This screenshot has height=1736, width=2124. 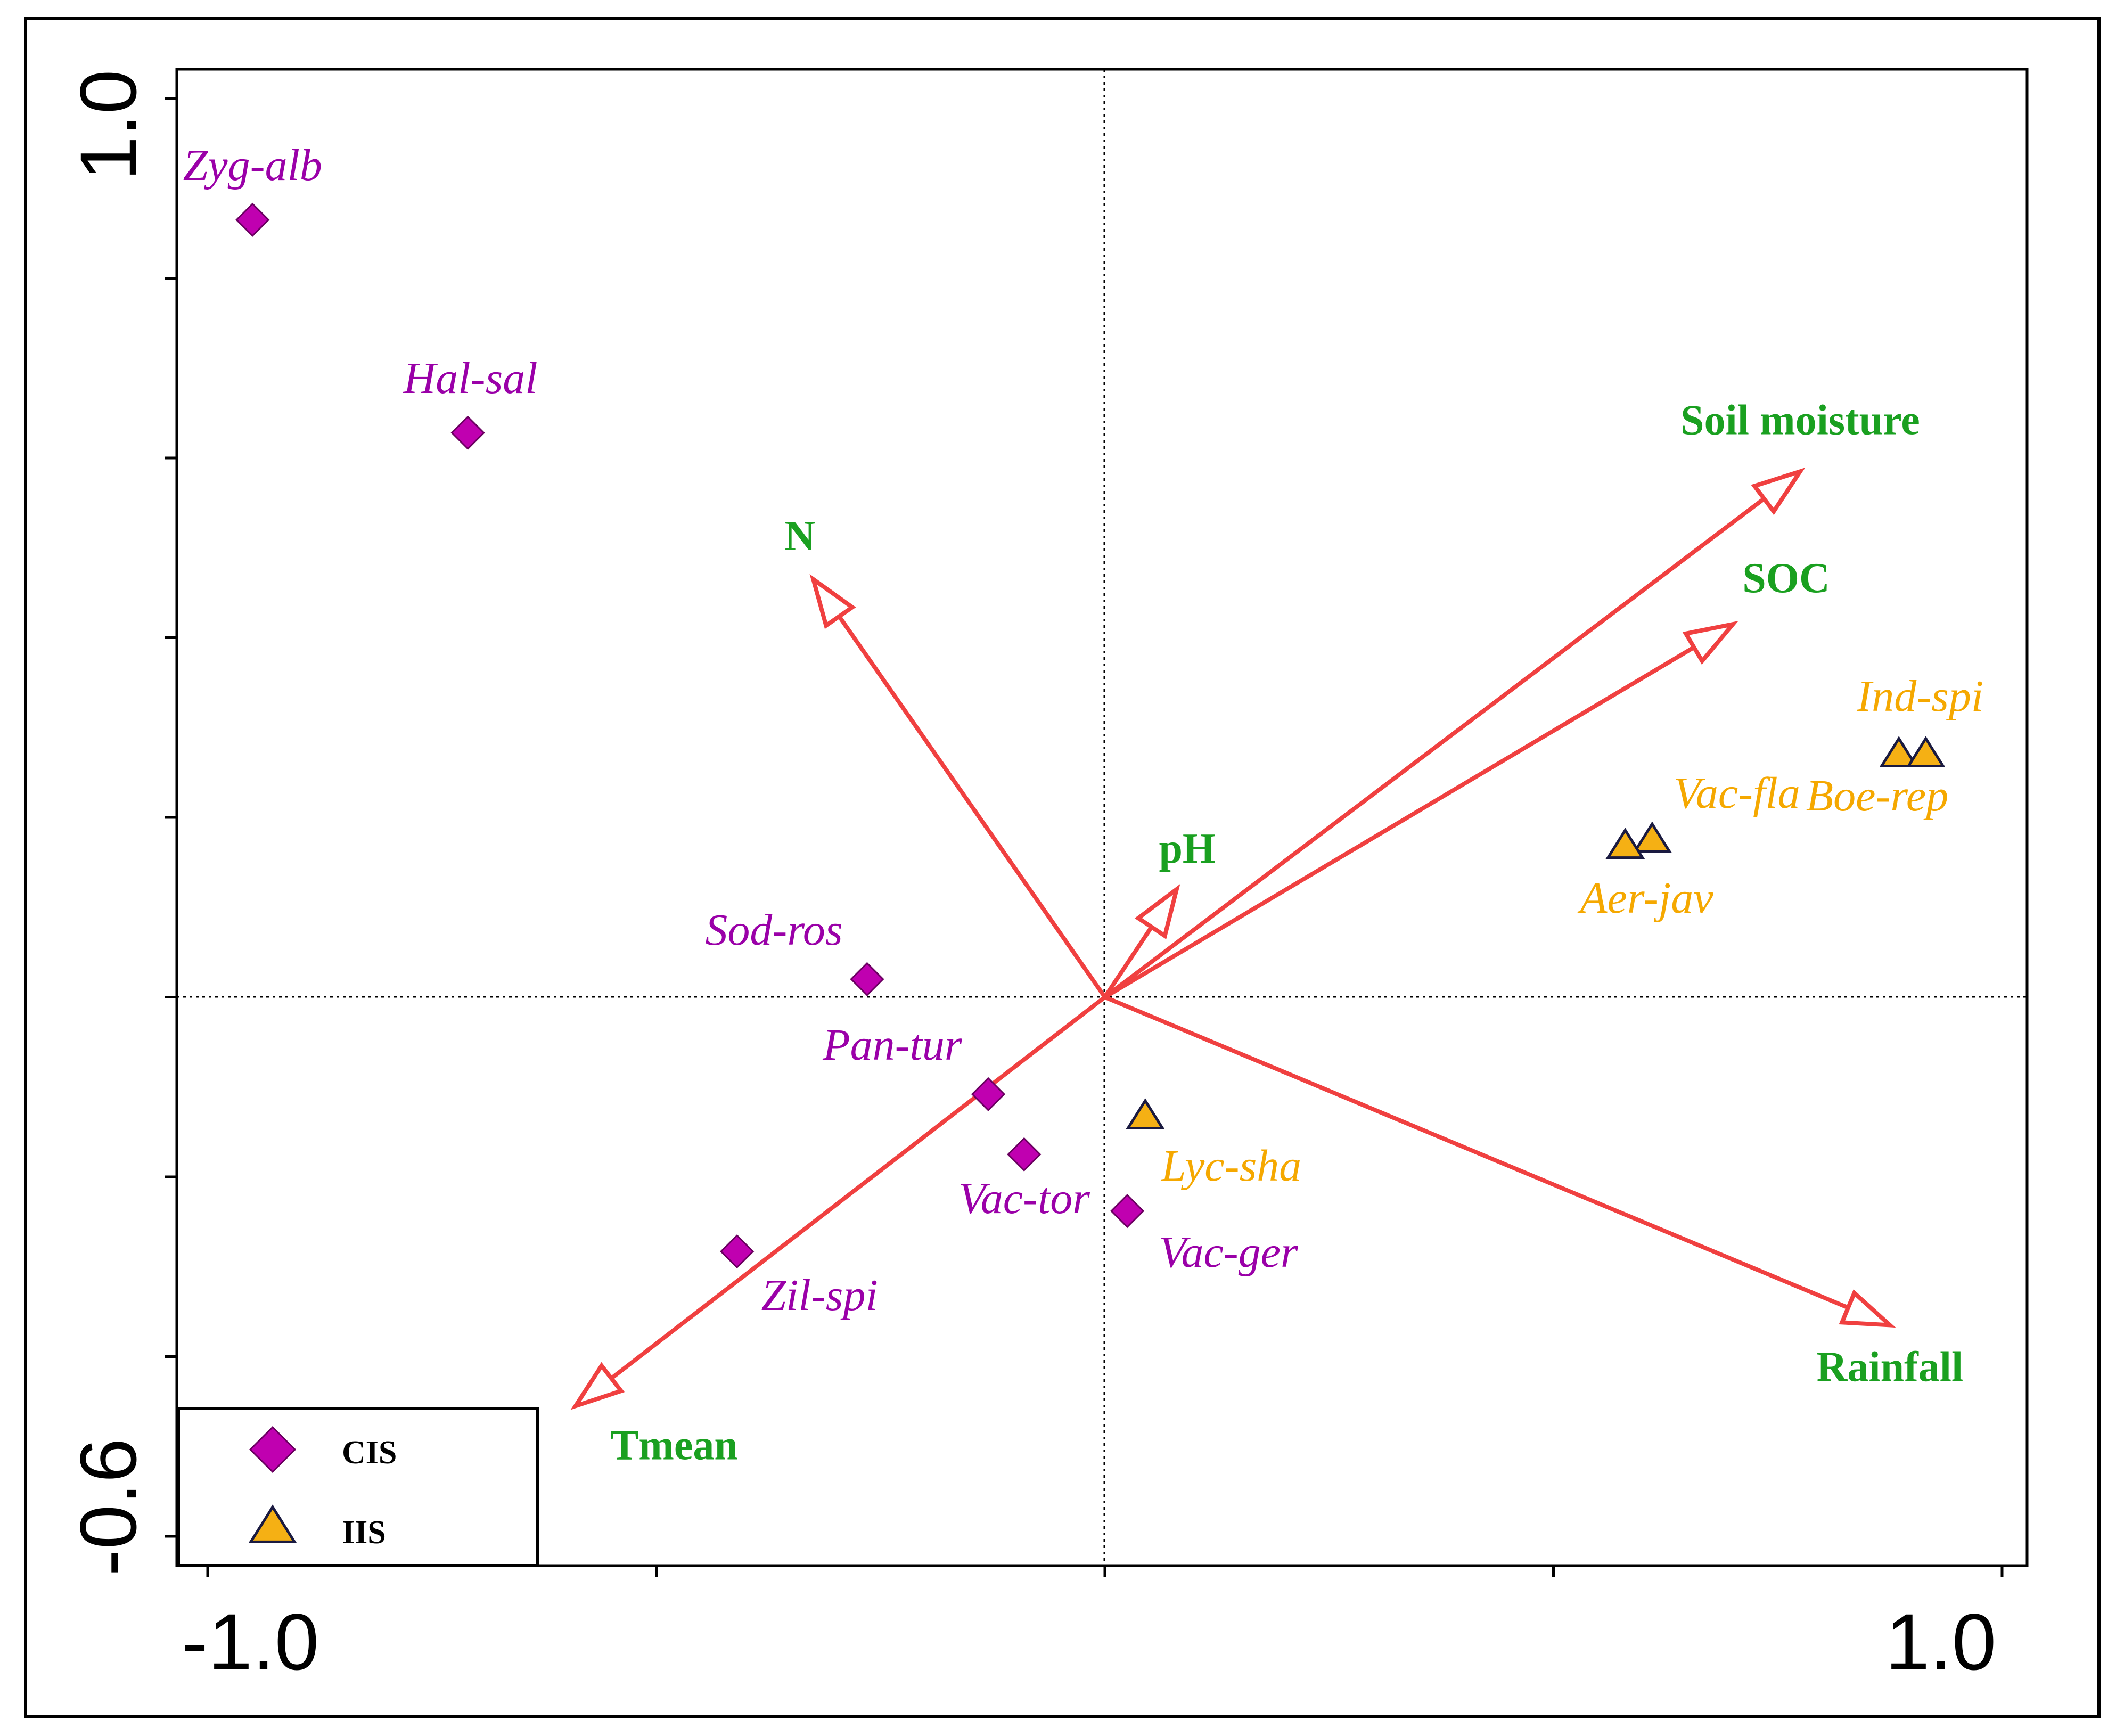 I want to click on vector-label-rainfall: Rainfall, so click(x=1890, y=1367).